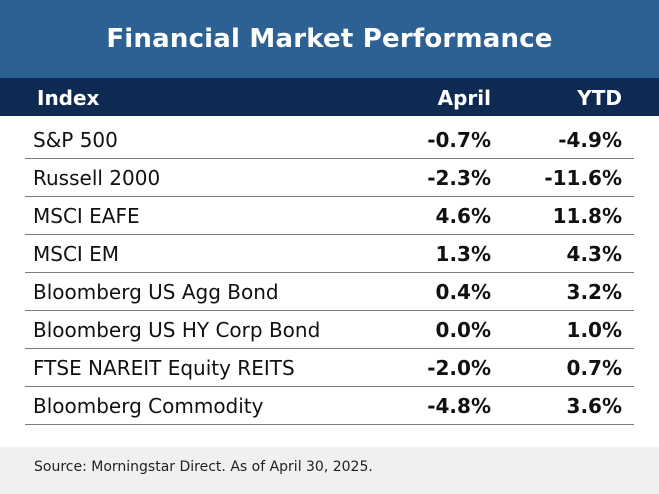  I want to click on row-april-value: -2.0%, so click(459, 368).